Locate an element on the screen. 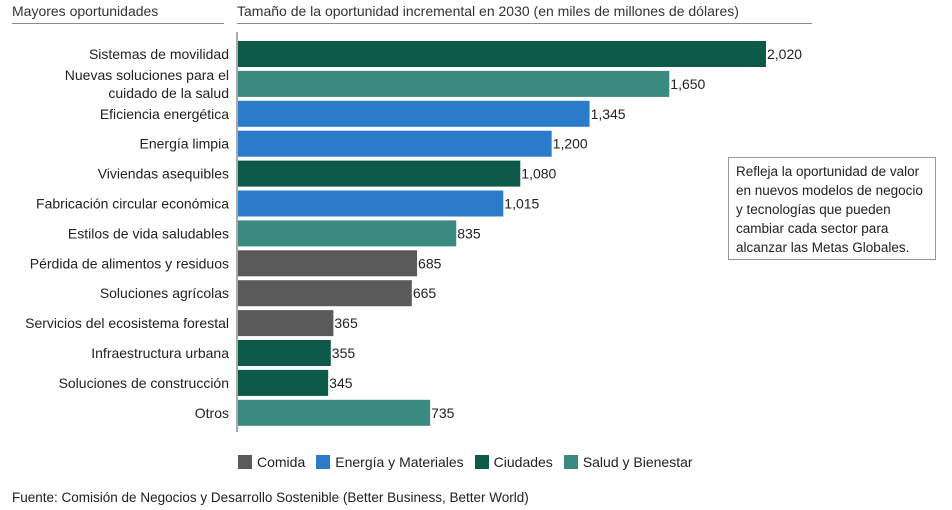 This screenshot has height=510, width=952. value-label: 1,650 is located at coordinates (687, 84).